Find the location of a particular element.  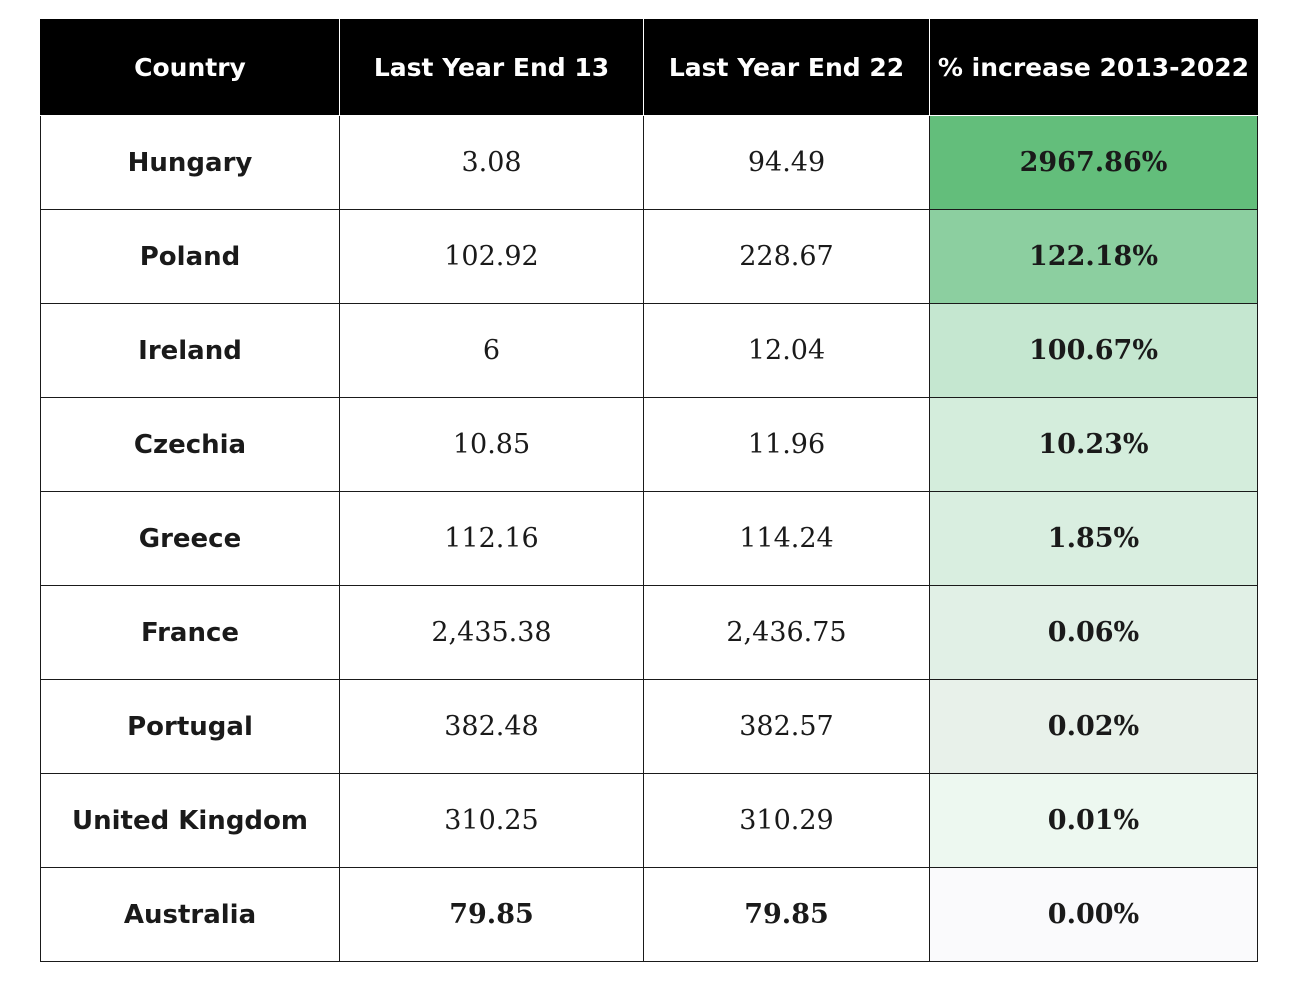

cell-country: Poland is located at coordinates (190, 256).